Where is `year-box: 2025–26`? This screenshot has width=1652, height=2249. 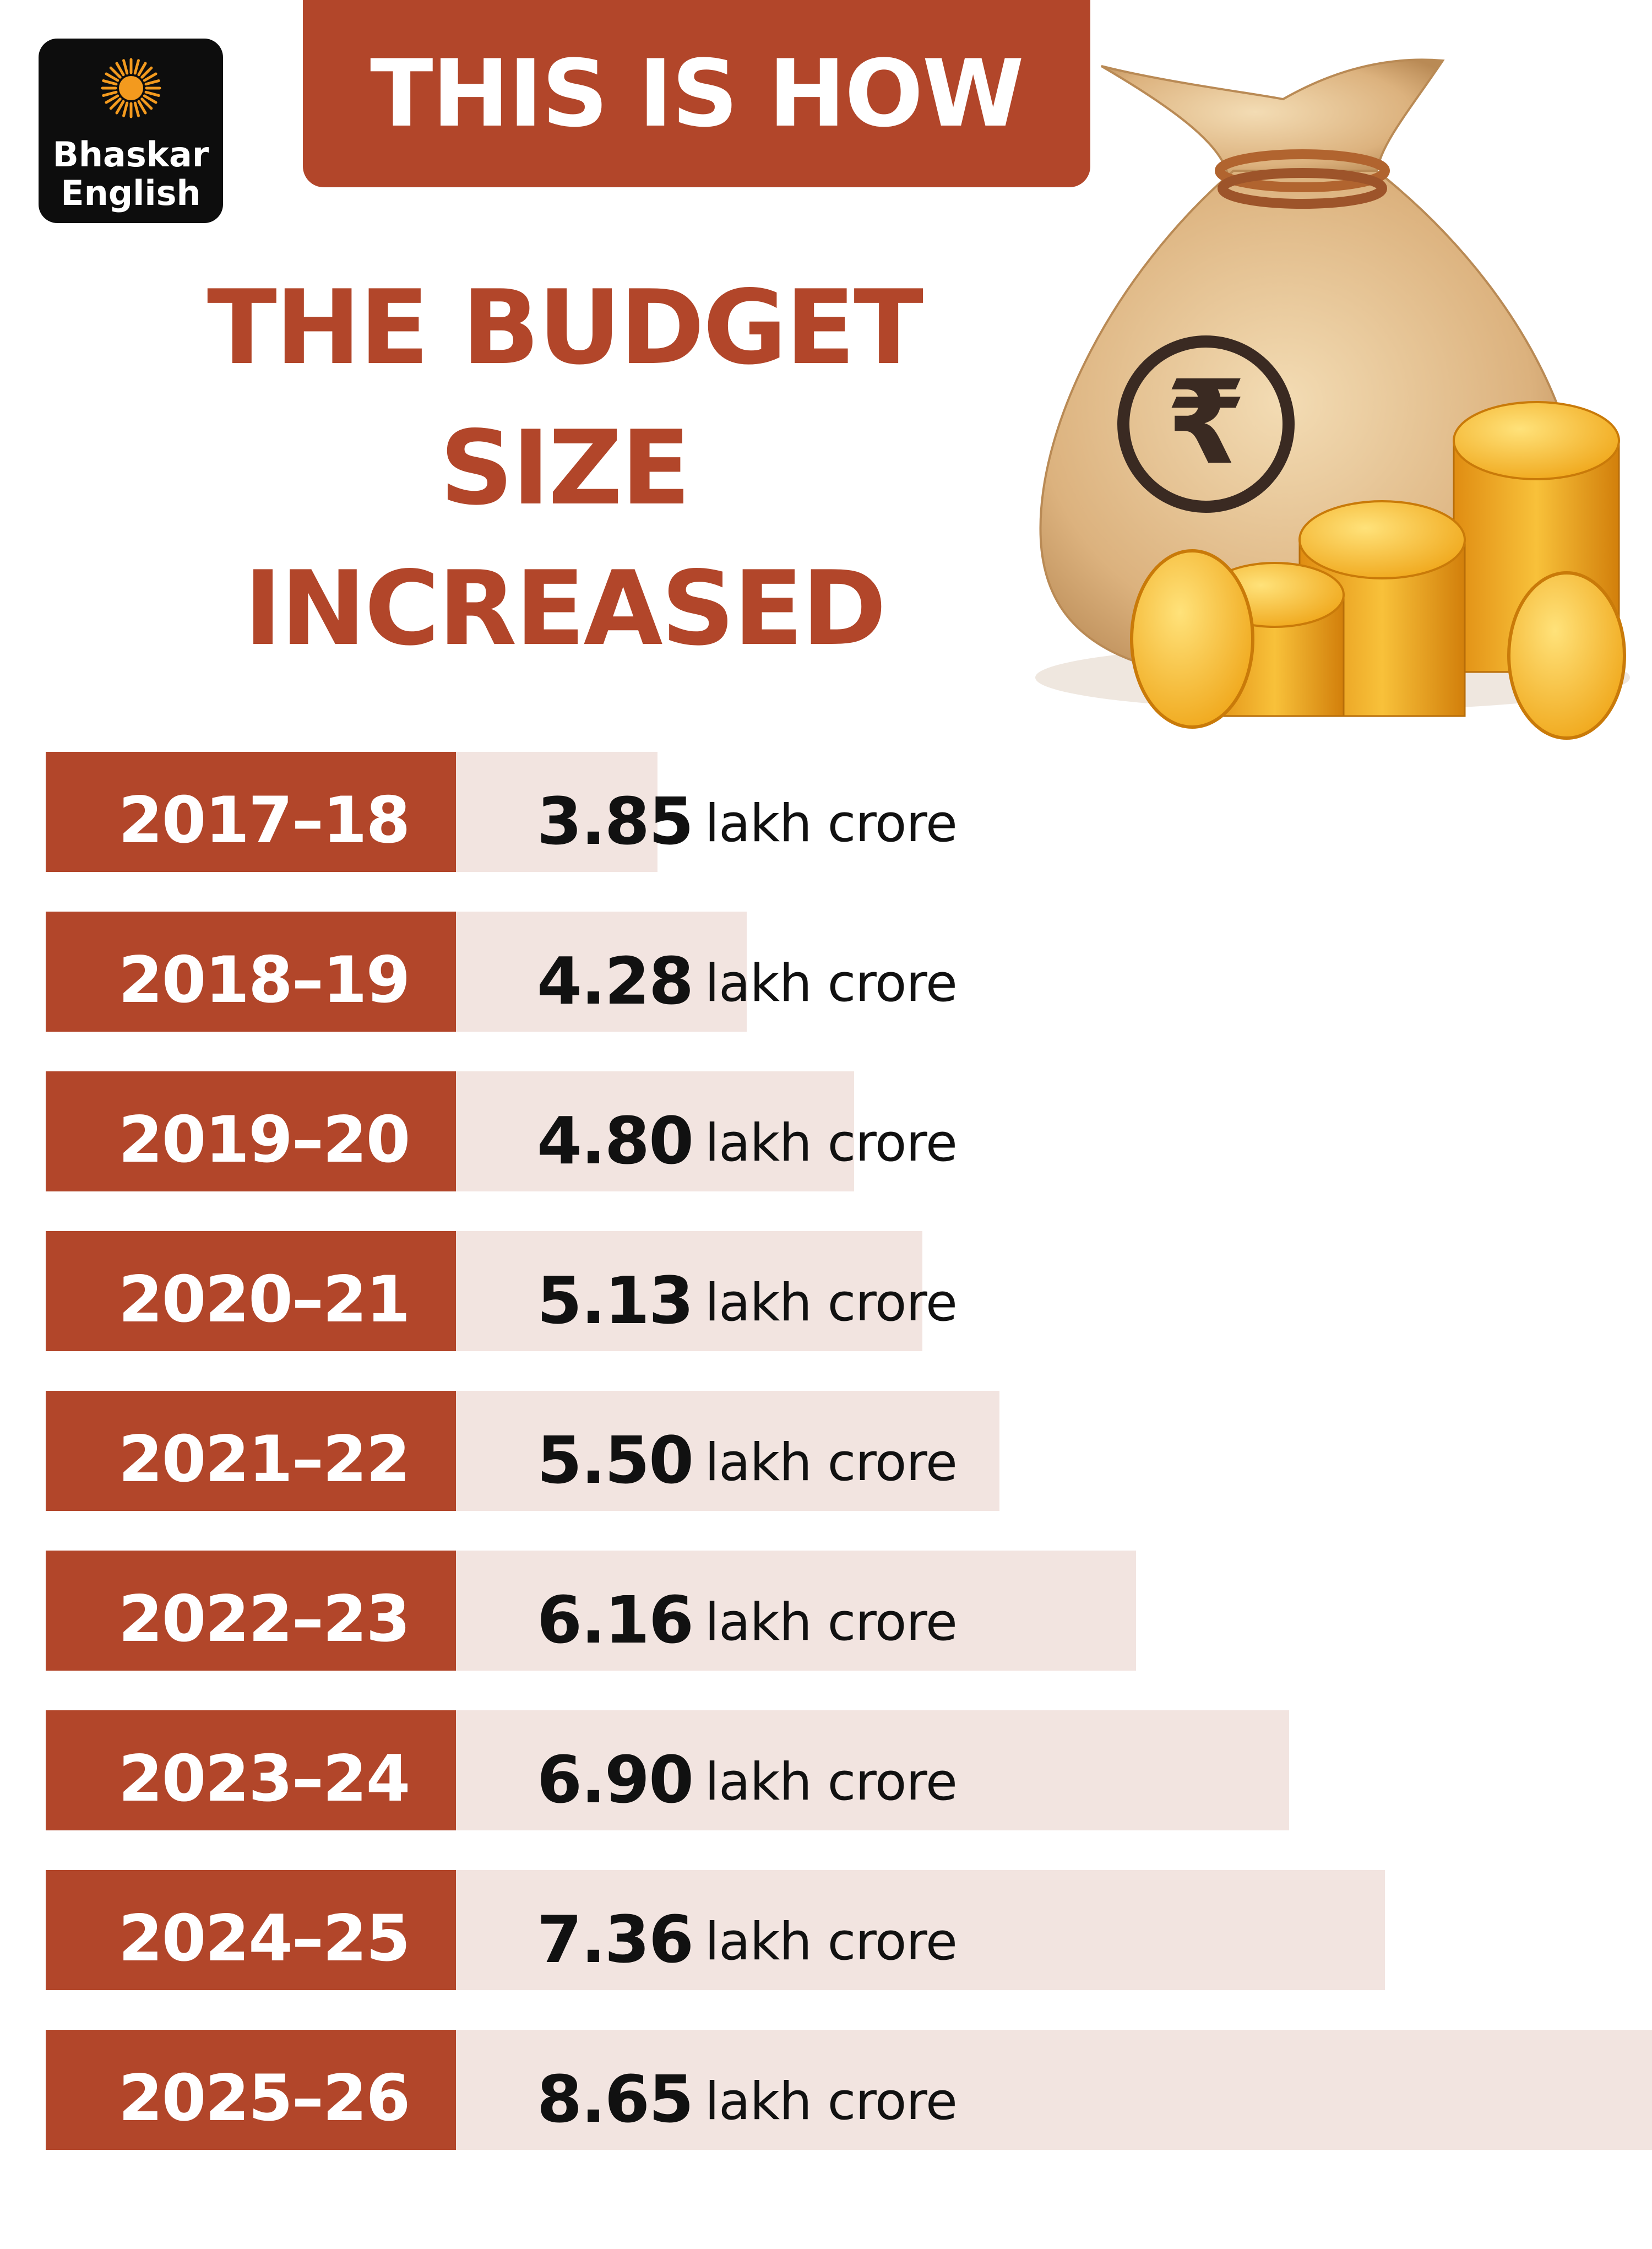
year-box: 2025–26 is located at coordinates (251, 2090).